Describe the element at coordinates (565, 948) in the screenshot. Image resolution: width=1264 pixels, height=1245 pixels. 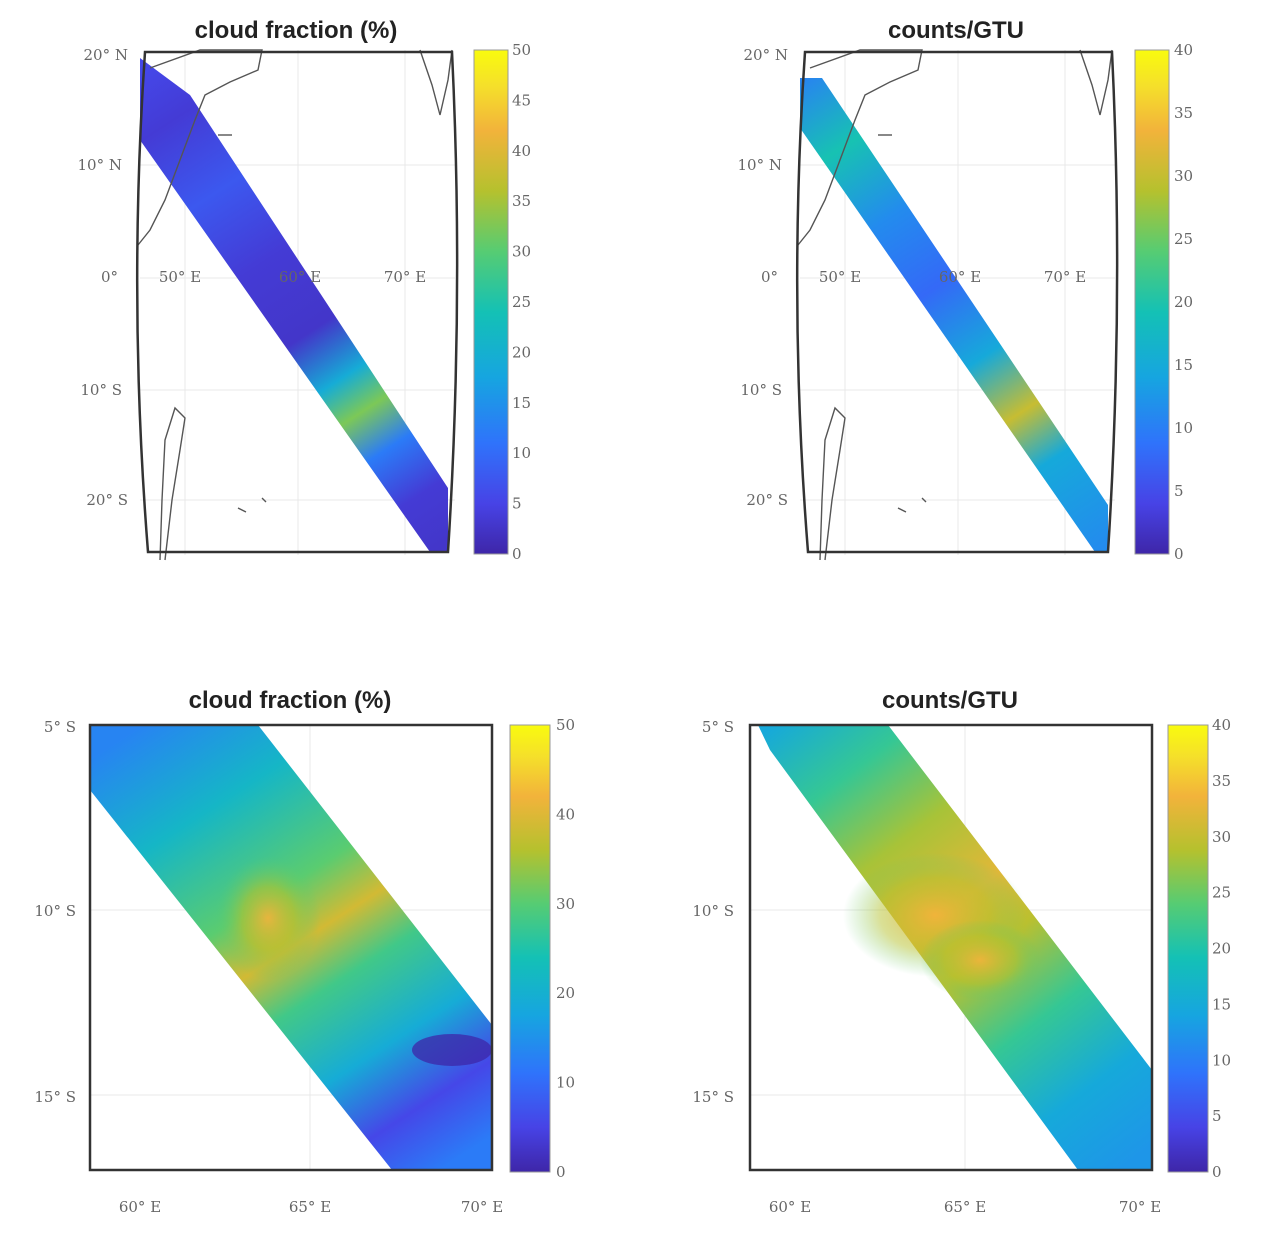
I see `colorbar-ticks: 0 10 20 30 40 50` at that location.